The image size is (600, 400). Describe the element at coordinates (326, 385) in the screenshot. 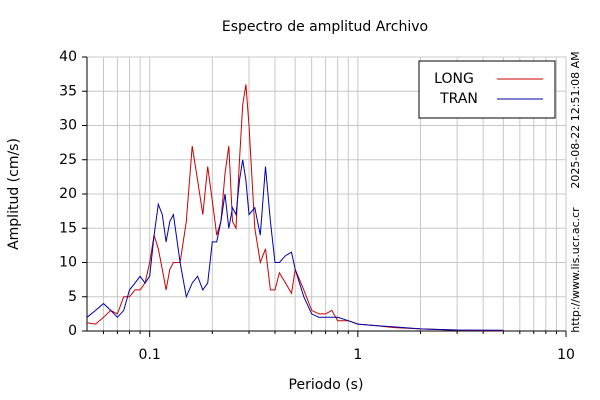

I see `x-axis-label: Periodo (s)` at that location.